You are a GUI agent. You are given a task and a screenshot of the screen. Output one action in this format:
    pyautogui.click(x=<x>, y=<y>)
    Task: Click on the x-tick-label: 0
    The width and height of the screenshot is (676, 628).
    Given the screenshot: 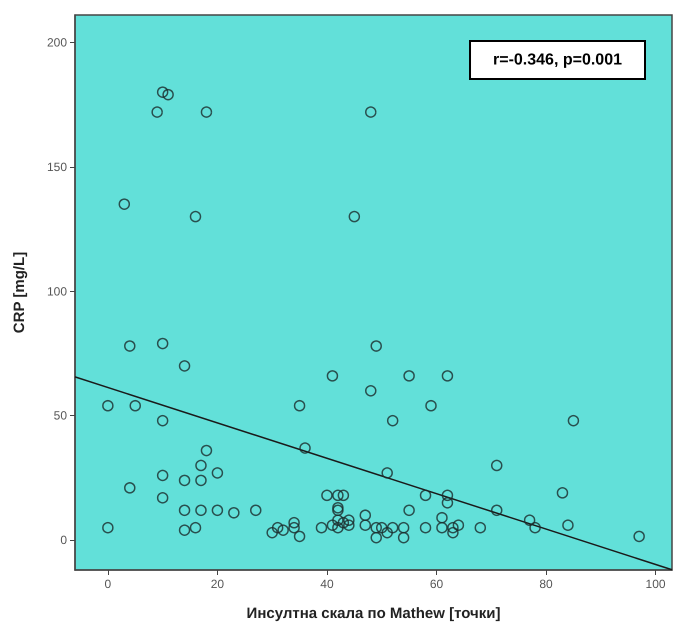 What is the action you would take?
    pyautogui.click(x=108, y=584)
    